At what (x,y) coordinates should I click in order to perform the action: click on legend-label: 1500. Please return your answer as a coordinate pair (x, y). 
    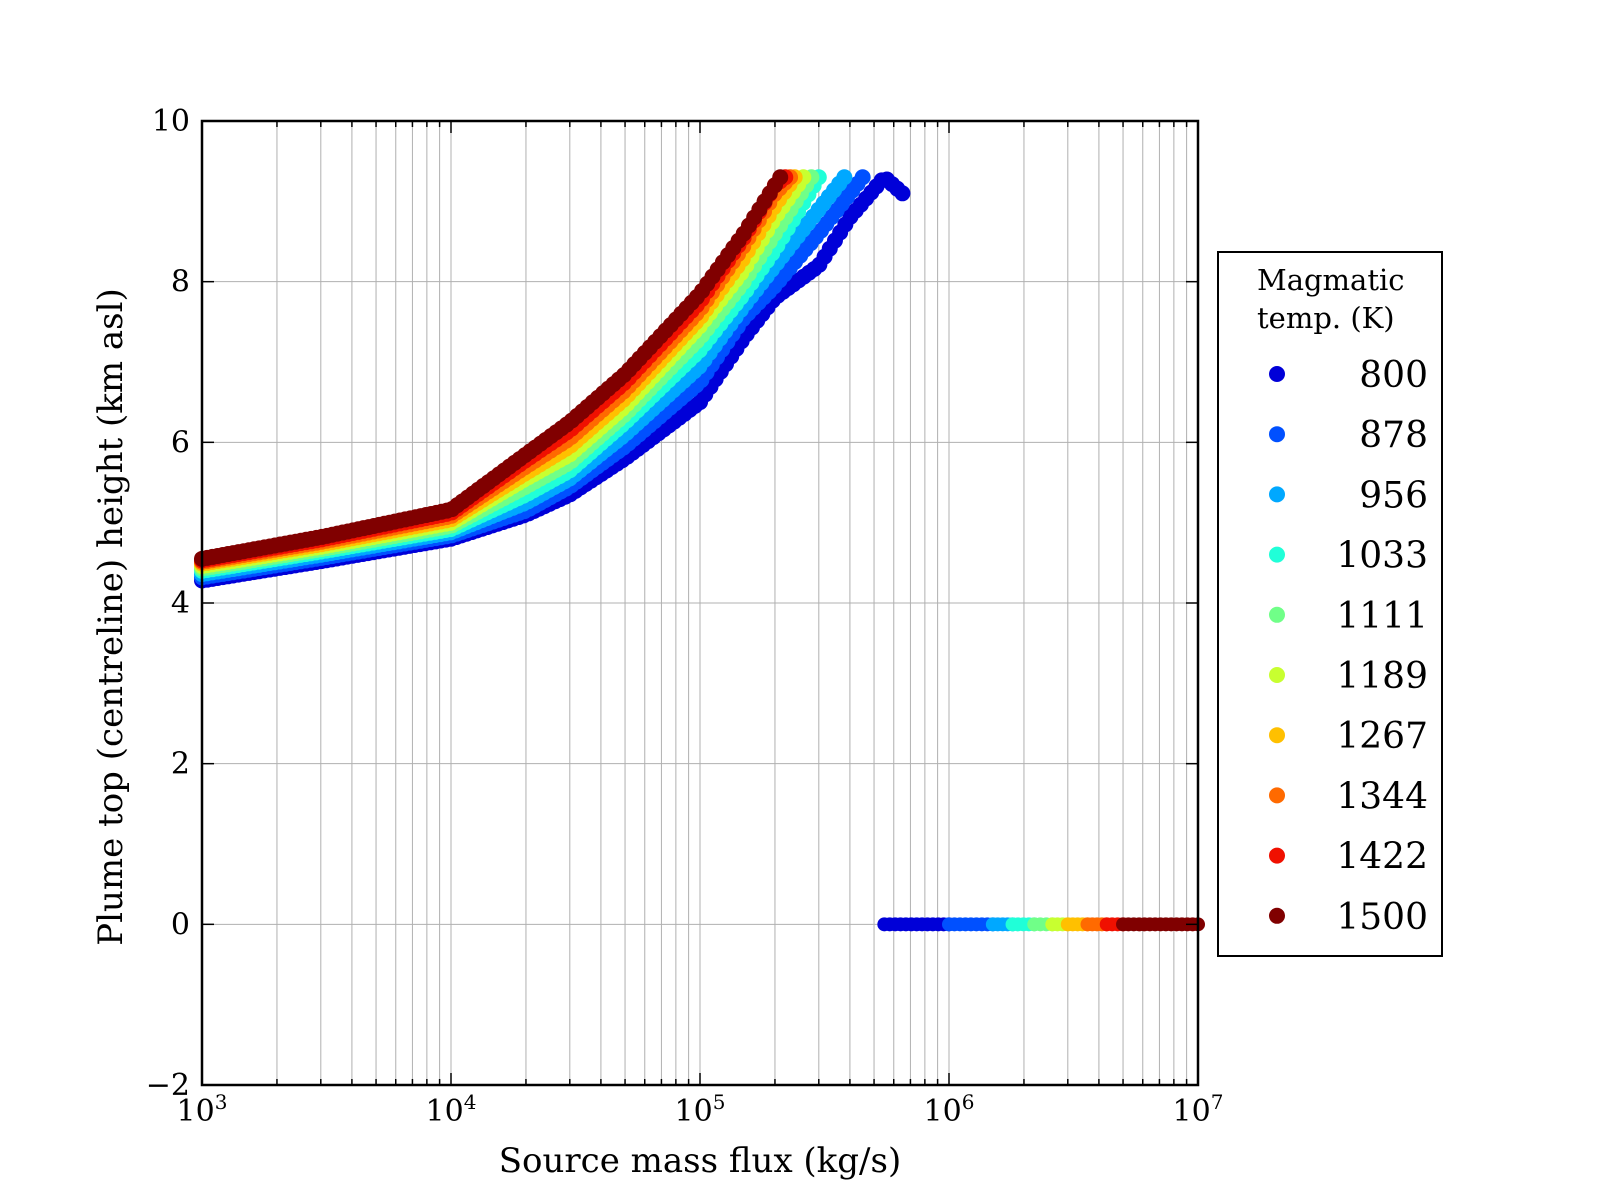
    Looking at the image, I should click on (1382, 917).